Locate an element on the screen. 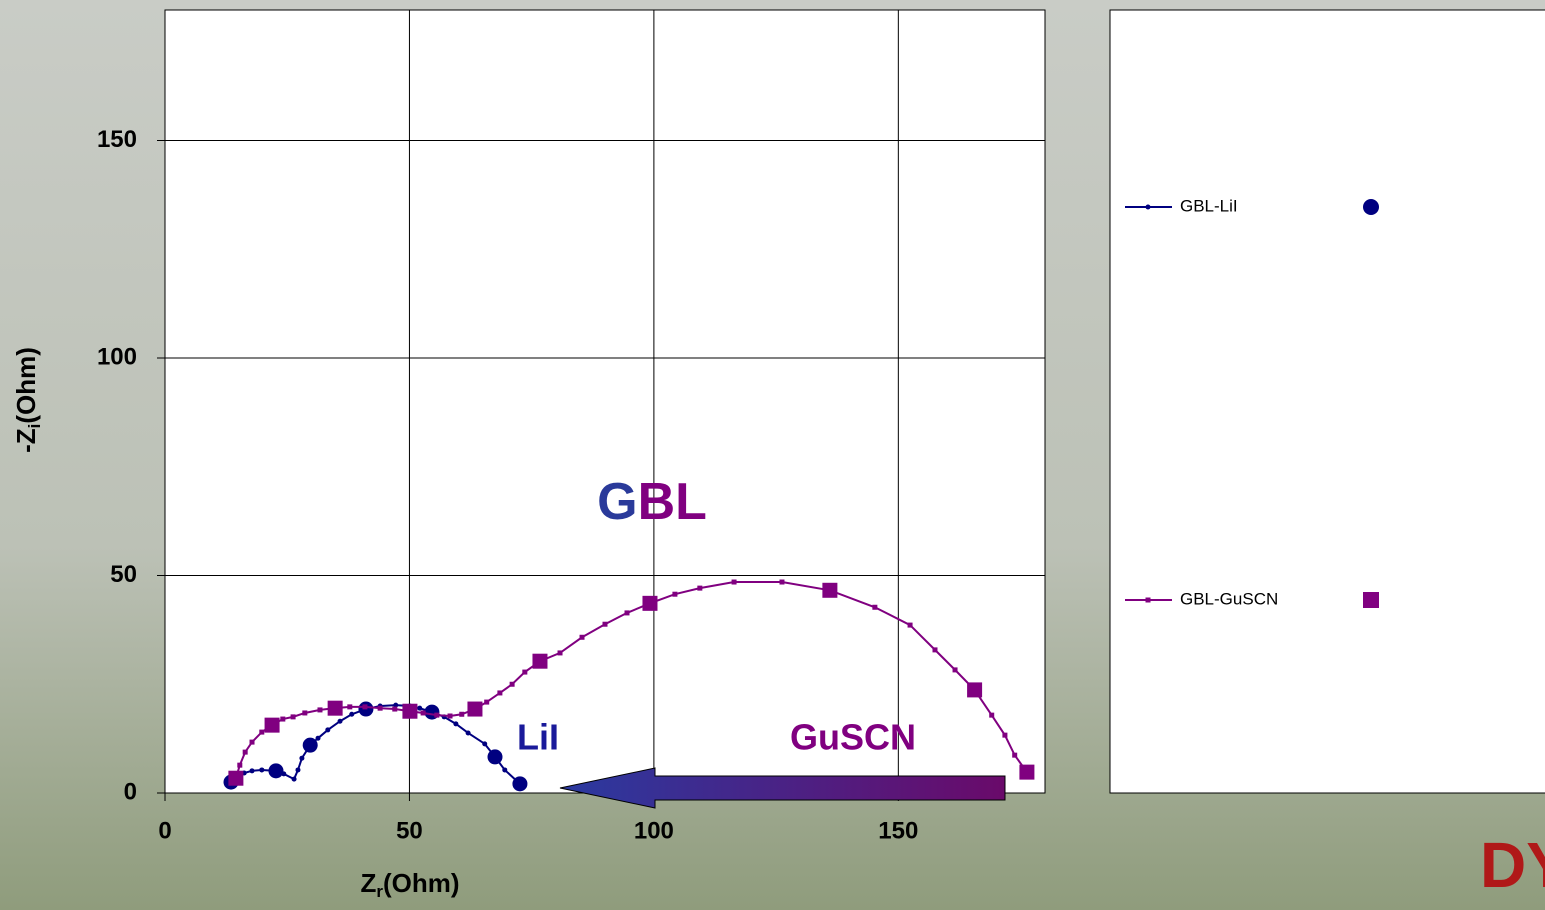 This screenshot has height=910, width=1545. x-tick-label: 150 is located at coordinates (898, 830).